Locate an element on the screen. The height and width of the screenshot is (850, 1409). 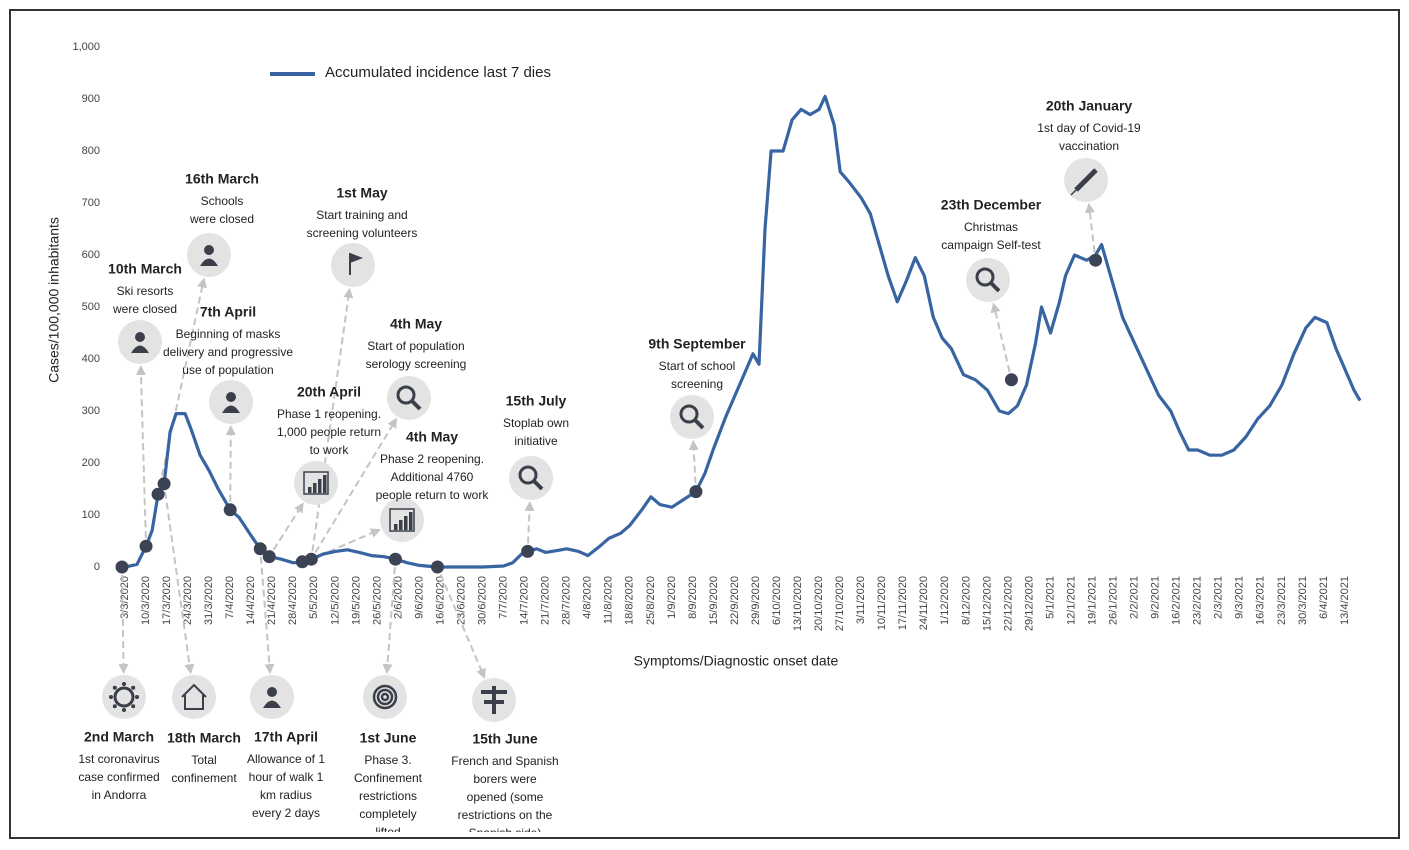
annotation-title: 9th September is located at coordinates (697, 344).